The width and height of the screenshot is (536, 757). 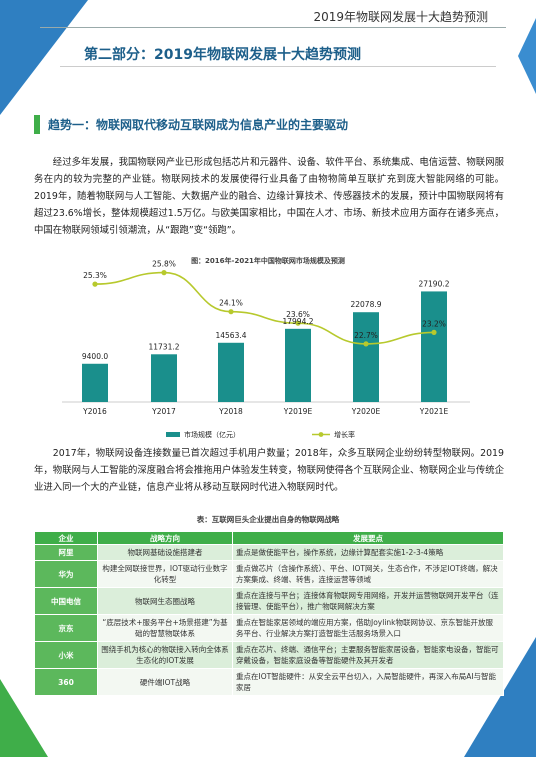 What do you see at coordinates (66, 655) in the screenshot?
I see `table-cell-company: 小米` at bounding box center [66, 655].